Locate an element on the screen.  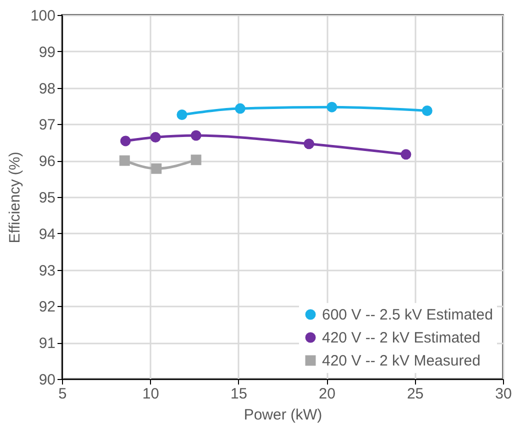
y-tick-label: 93 is located at coordinates (47, 271).